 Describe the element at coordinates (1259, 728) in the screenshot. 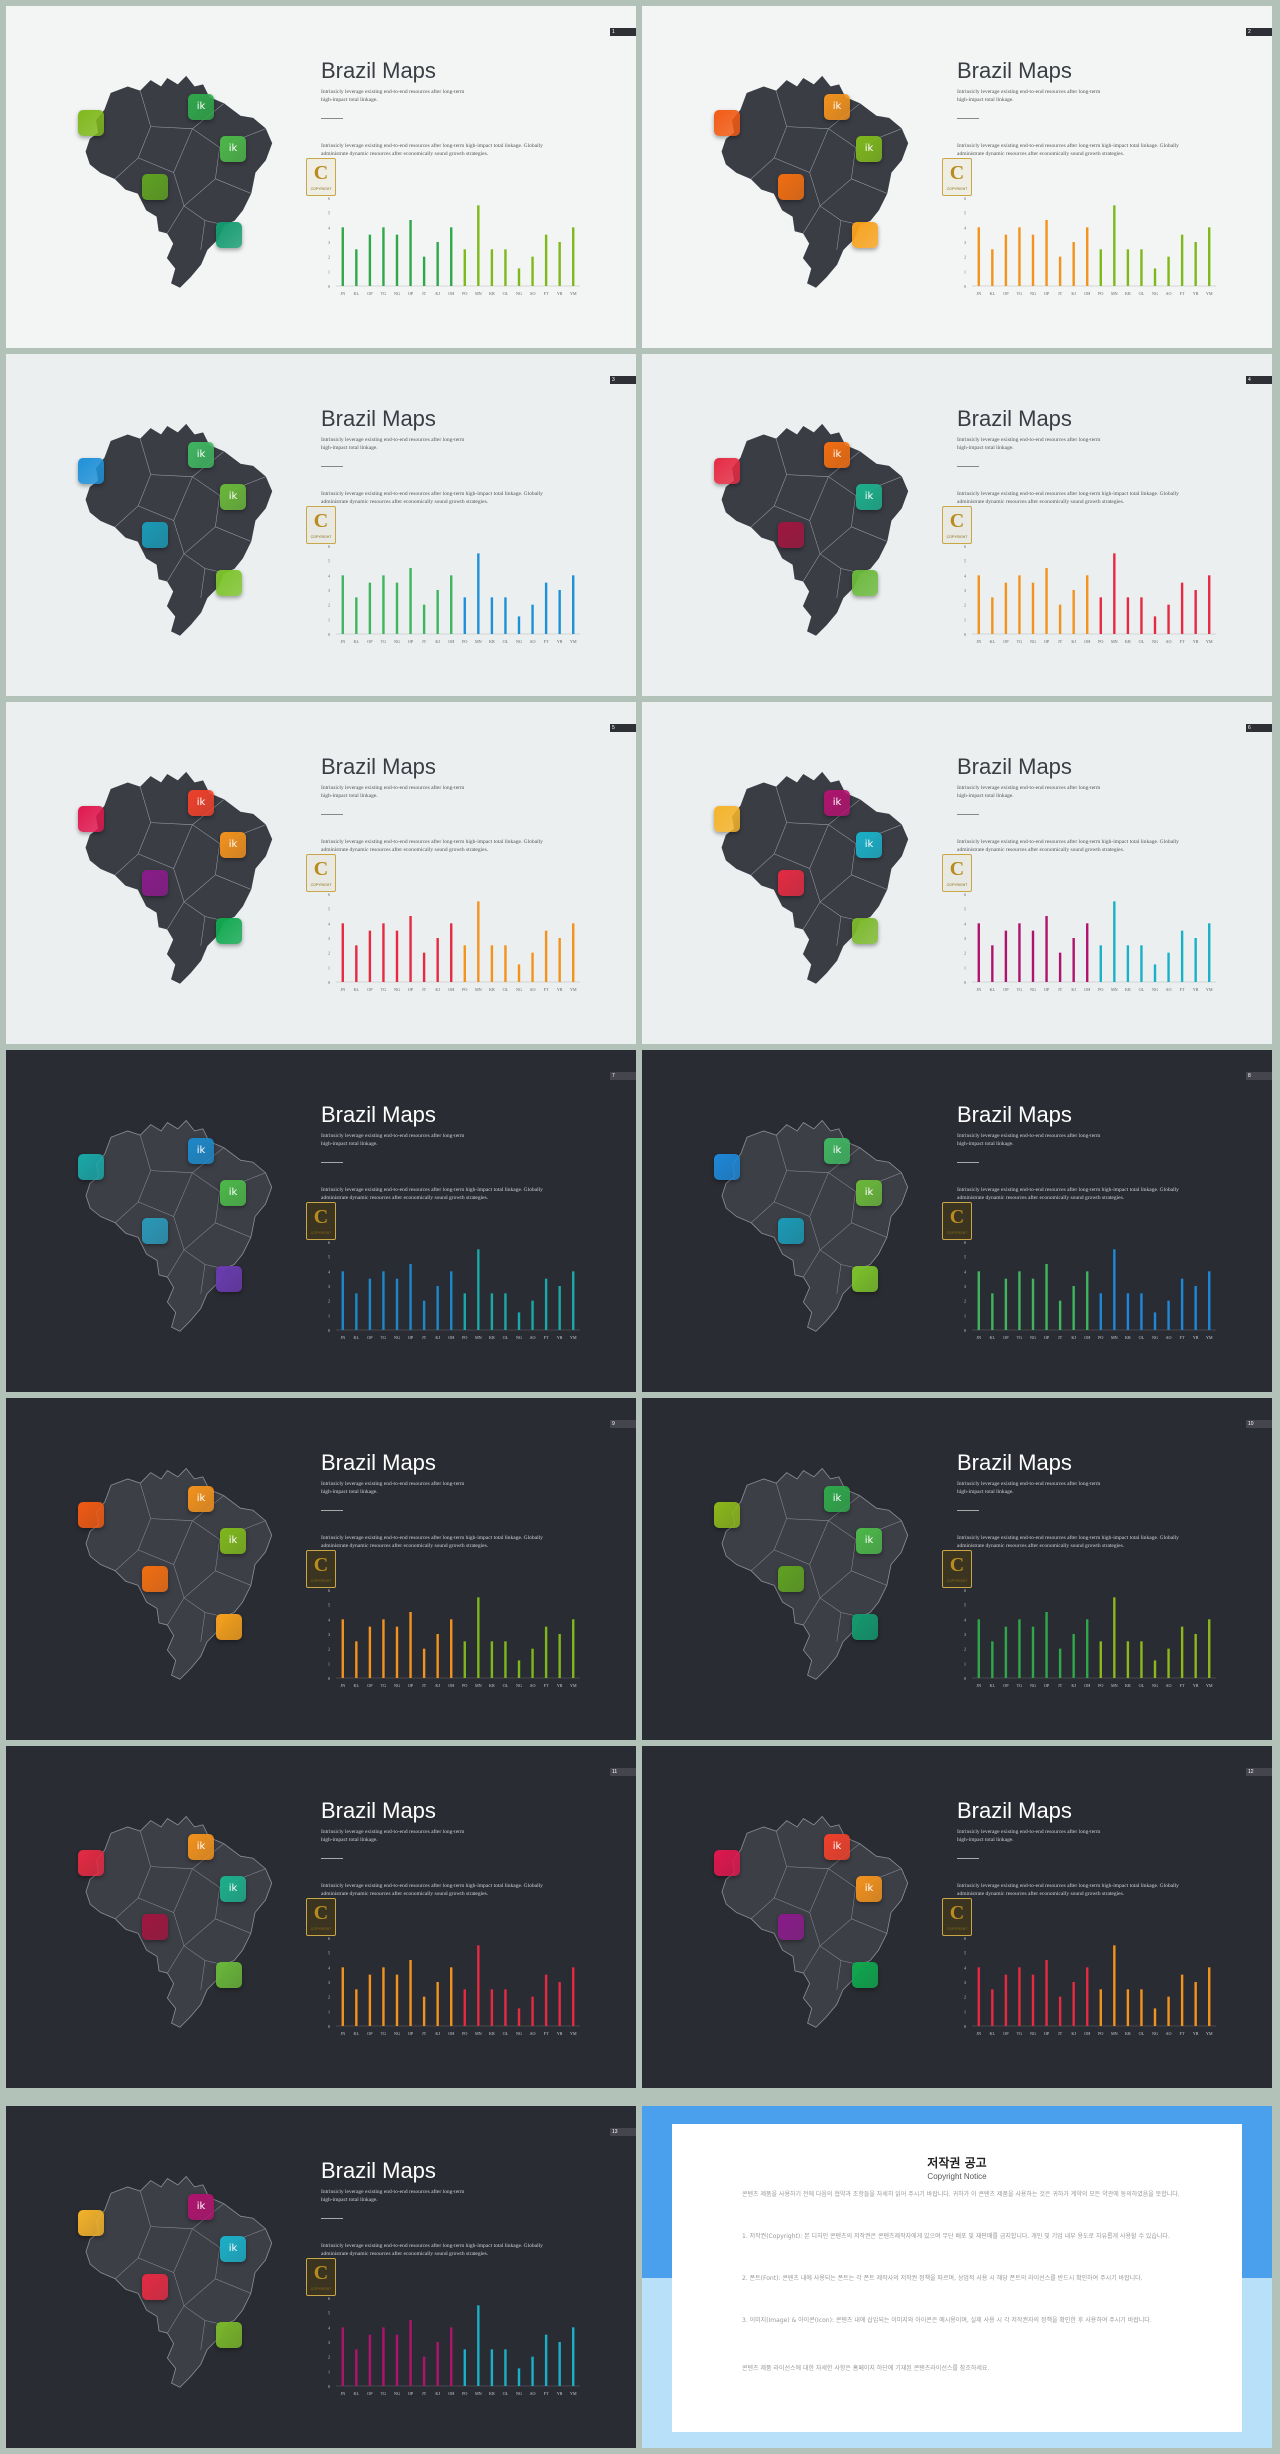

I see `page-number: 6` at that location.